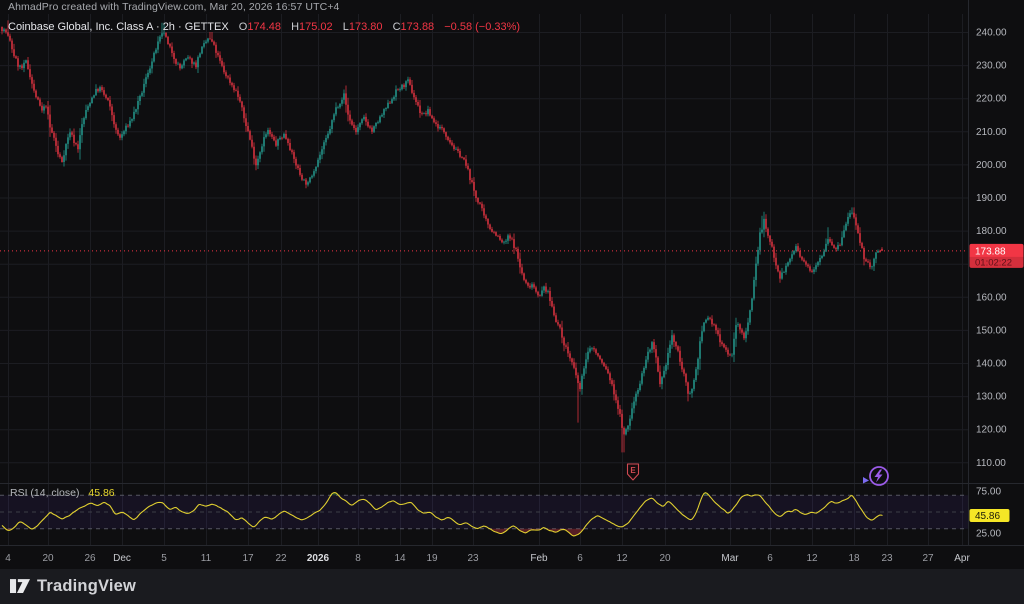 The height and width of the screenshot is (604, 1024). What do you see at coordinates (90, 558) in the screenshot?
I see `svg-text: 26` at bounding box center [90, 558].